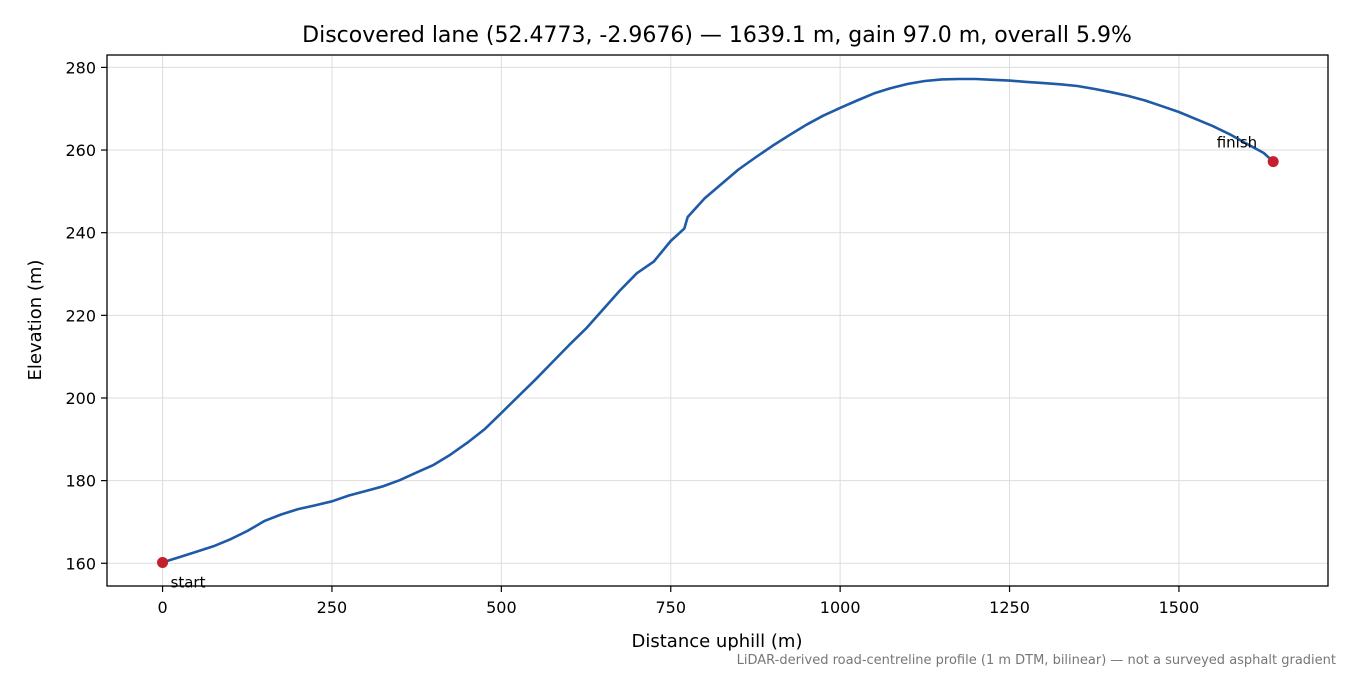 The width and height of the screenshot is (1350, 675). I want to click on finish-marker, so click(1273, 162).